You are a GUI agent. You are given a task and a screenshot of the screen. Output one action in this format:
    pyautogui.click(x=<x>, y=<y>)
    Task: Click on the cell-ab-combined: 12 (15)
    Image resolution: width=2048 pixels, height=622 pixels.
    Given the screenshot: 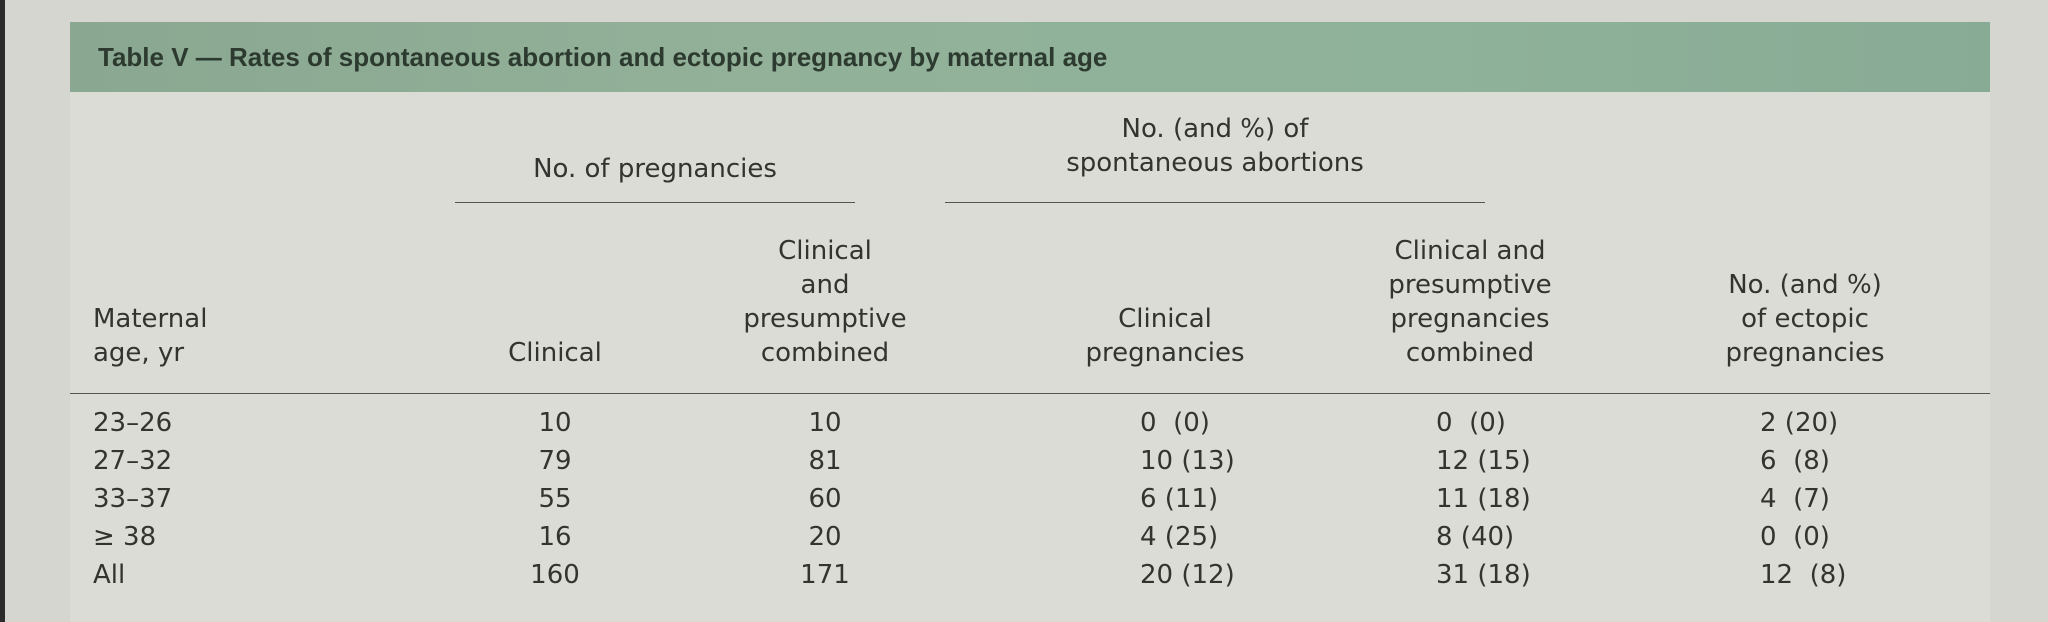 What is the action you would take?
    pyautogui.click(x=1483, y=461)
    